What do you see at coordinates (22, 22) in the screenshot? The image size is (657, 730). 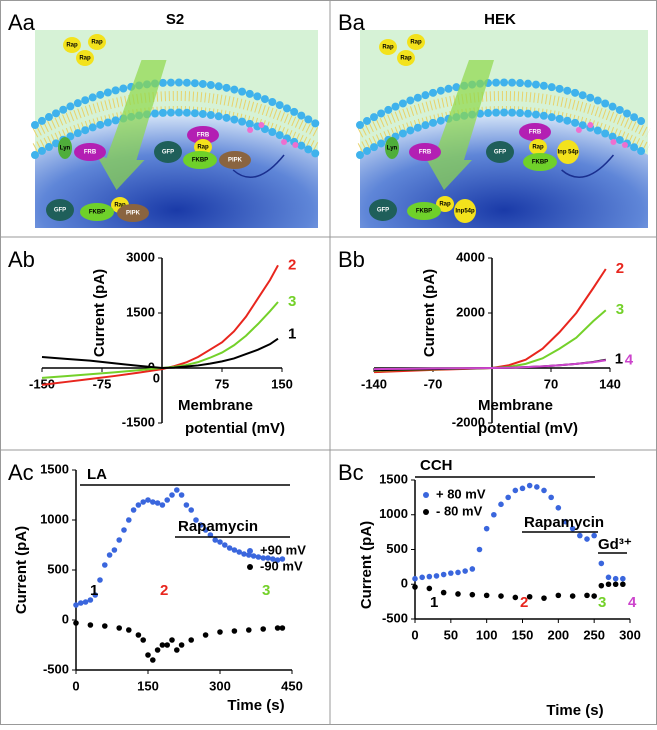 I see `panel-label: Aa` at bounding box center [22, 22].